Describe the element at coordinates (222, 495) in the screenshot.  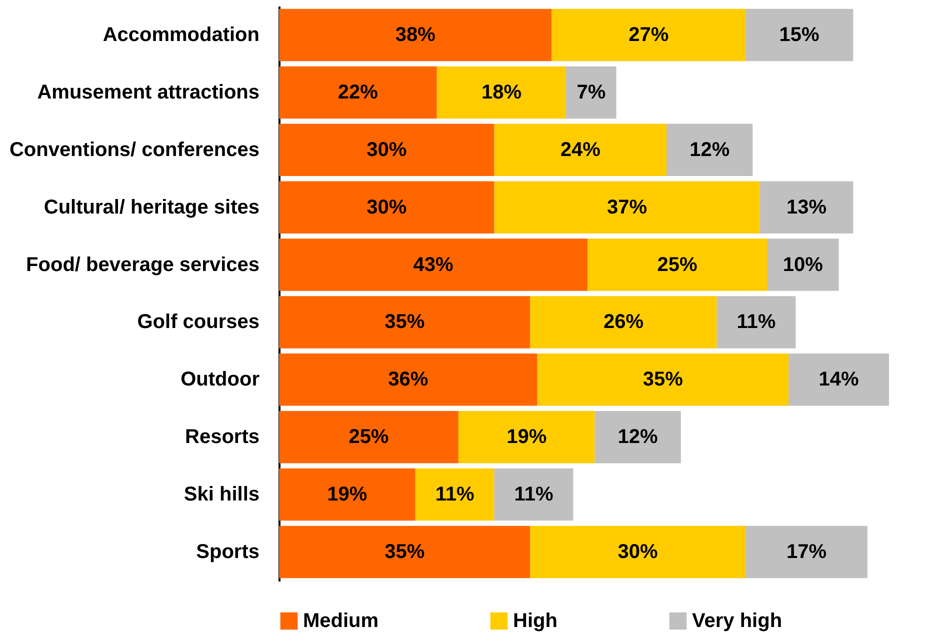
I see `y-tick-label: Ski hills` at that location.